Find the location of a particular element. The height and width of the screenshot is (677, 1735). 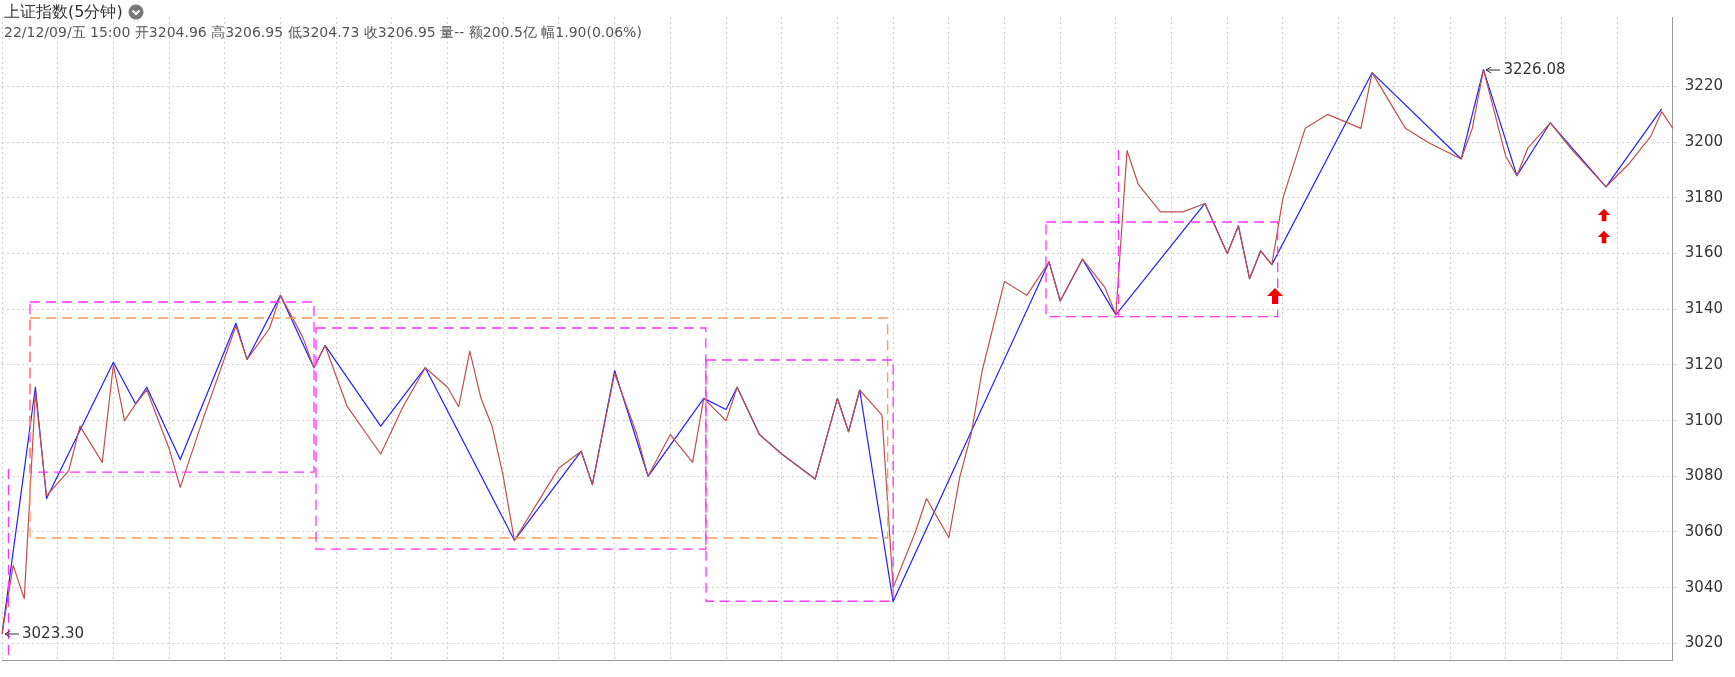

y-tick-label: 3180 is located at coordinates (1704, 196).